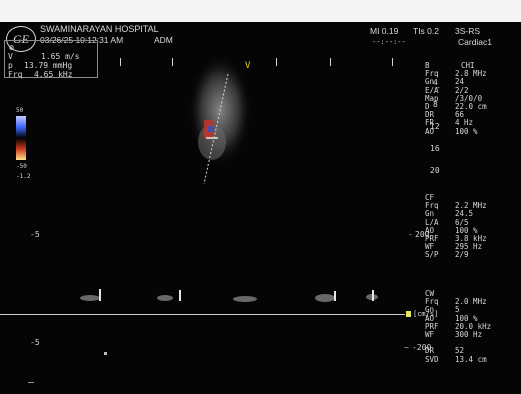  I want to click on doppler-baseline, so click(202, 314).